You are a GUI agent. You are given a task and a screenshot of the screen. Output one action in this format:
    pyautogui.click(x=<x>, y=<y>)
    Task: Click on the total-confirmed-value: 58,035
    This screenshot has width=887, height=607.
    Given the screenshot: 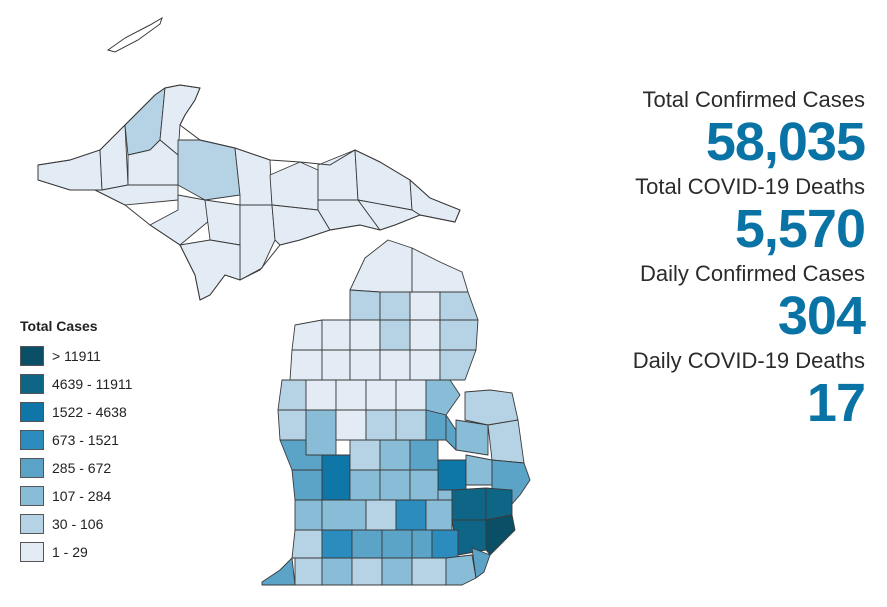 What is the action you would take?
    pyautogui.click(x=785, y=142)
    